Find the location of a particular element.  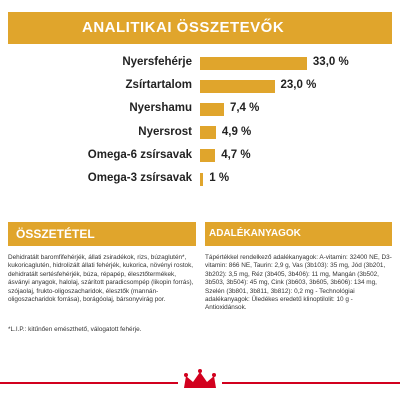

additives-title: ADALÉKANYAGOK (kilogrammonként) is located at coordinates (298, 242).